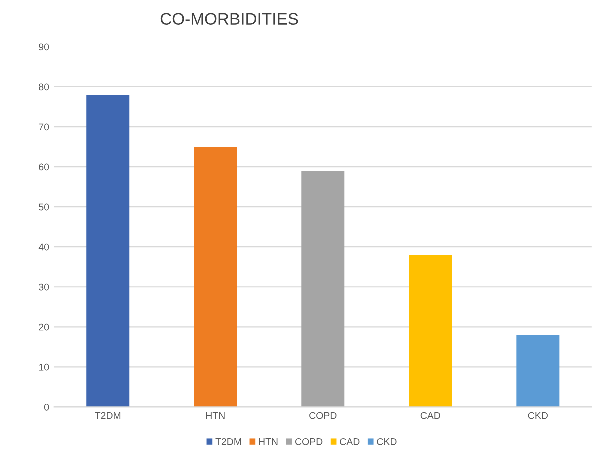  I want to click on chart-title: CO-MORBIDITIES, so click(229, 19).